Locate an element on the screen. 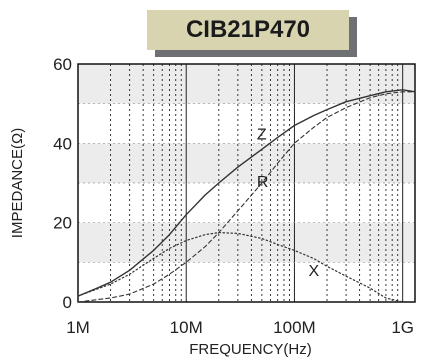 The height and width of the screenshot is (360, 425). series-label-x: X is located at coordinates (314, 271).